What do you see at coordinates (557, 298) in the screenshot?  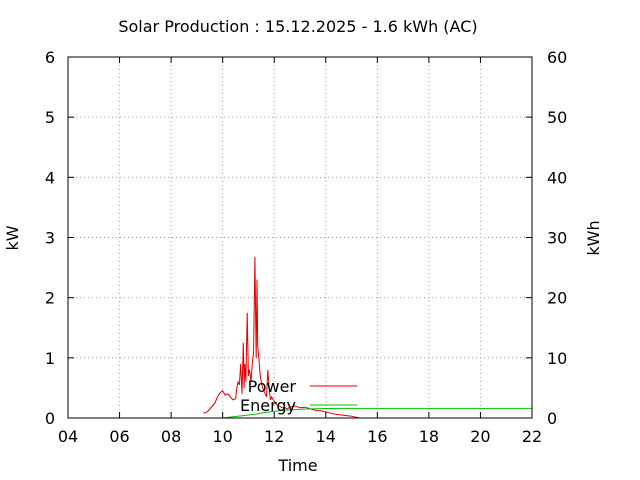 I see `y2-tick-label: 20` at bounding box center [557, 298].